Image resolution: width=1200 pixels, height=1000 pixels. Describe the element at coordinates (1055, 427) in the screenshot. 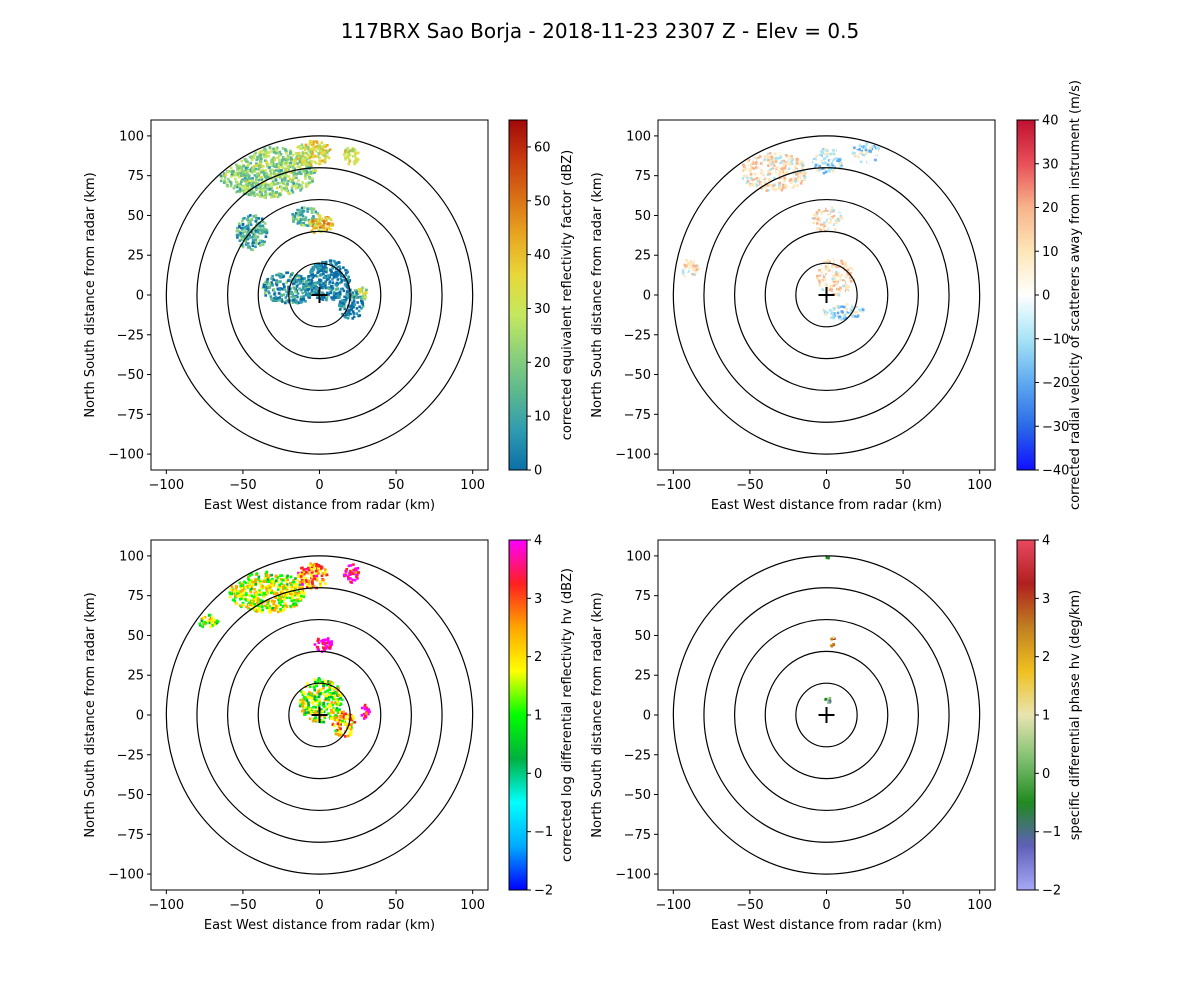

I see `colorbar-tick-label: −30` at that location.